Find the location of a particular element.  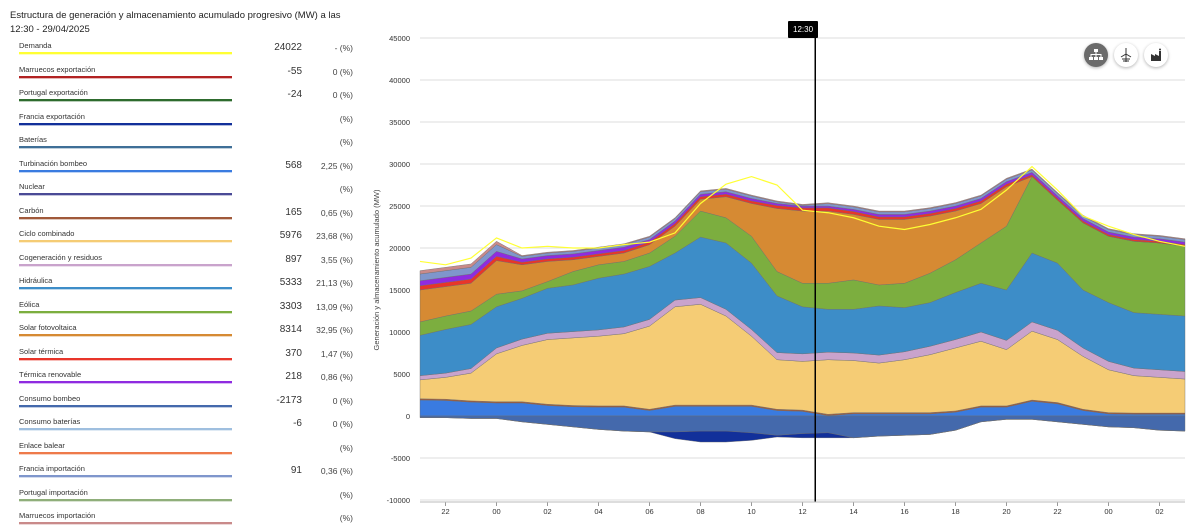

wind-view-button is located at coordinates (1126, 55).